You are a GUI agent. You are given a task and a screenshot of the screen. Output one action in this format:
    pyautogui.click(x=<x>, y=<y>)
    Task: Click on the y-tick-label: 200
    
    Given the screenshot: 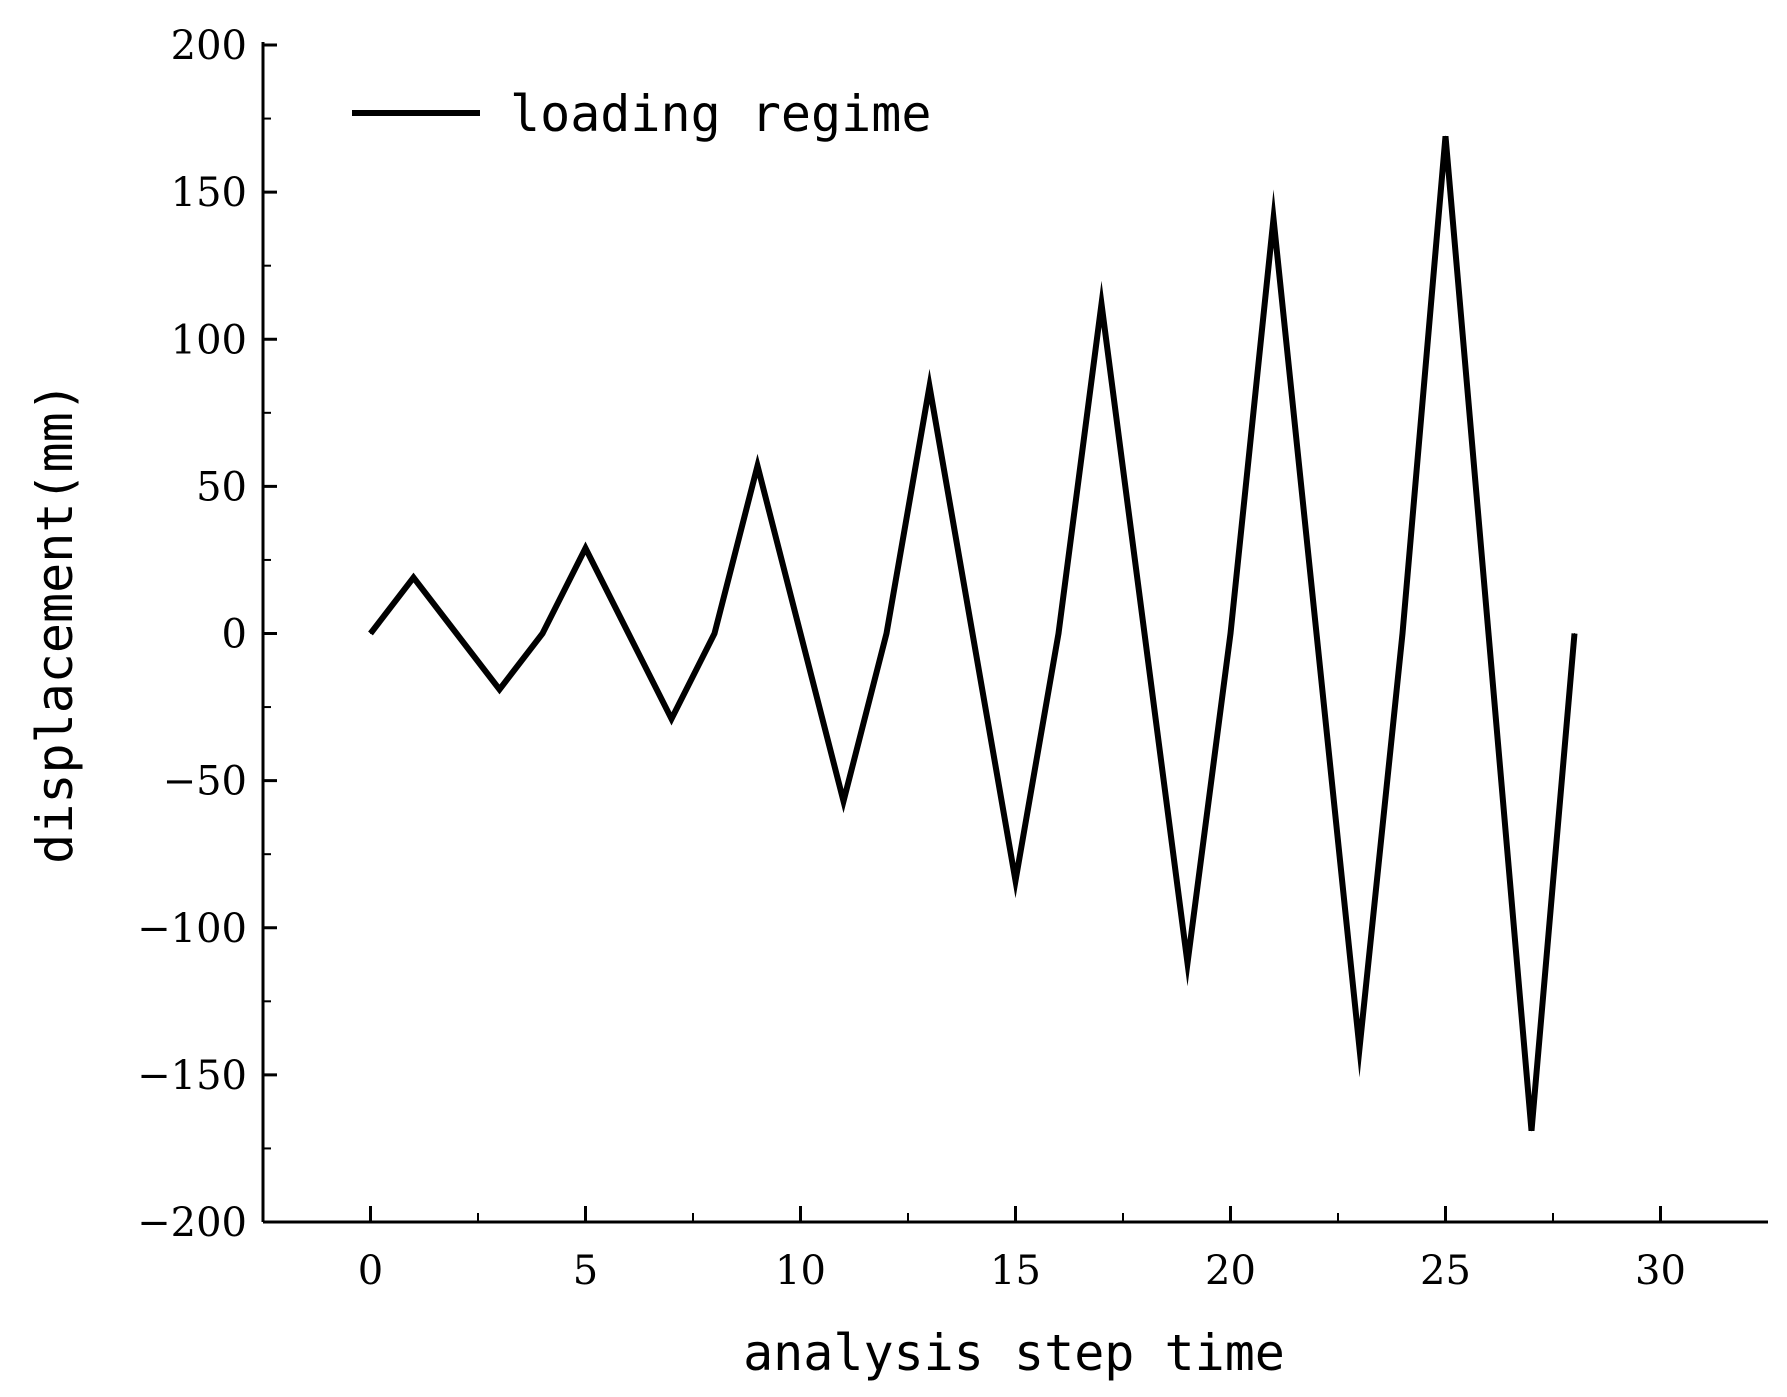 What is the action you would take?
    pyautogui.click(x=209, y=46)
    